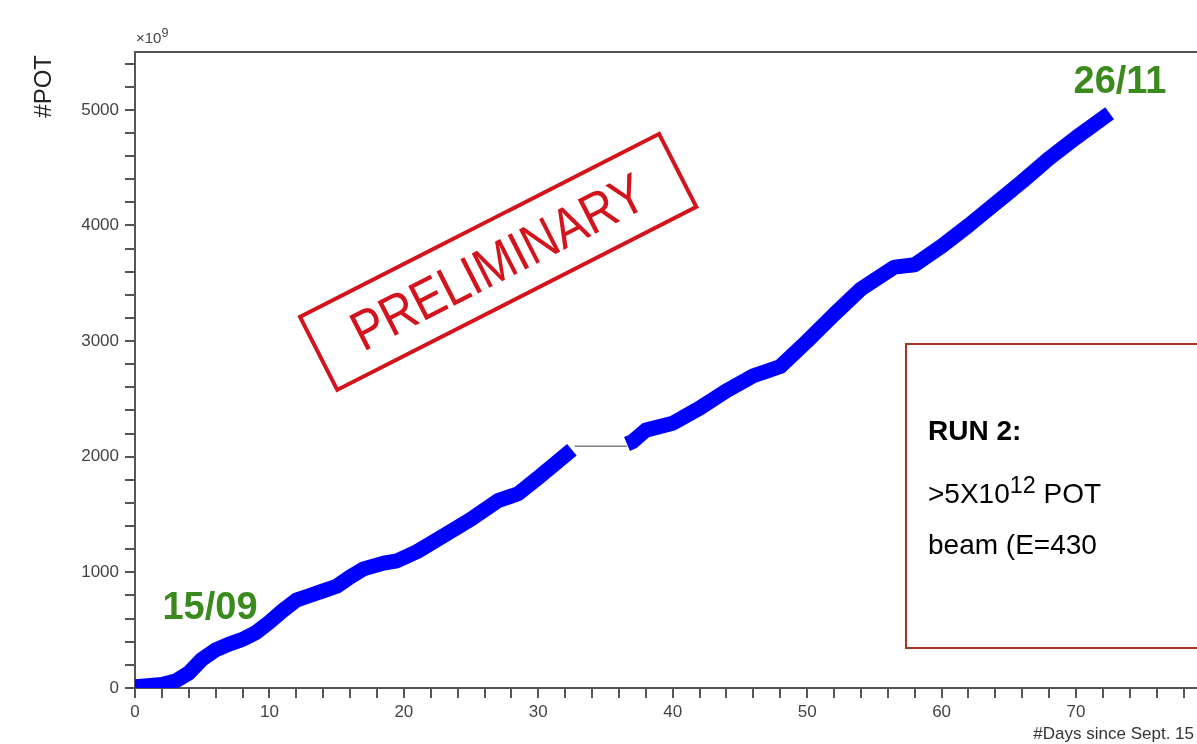 The height and width of the screenshot is (744, 1197). I want to click on annotation: RUN 2:, so click(975, 431).